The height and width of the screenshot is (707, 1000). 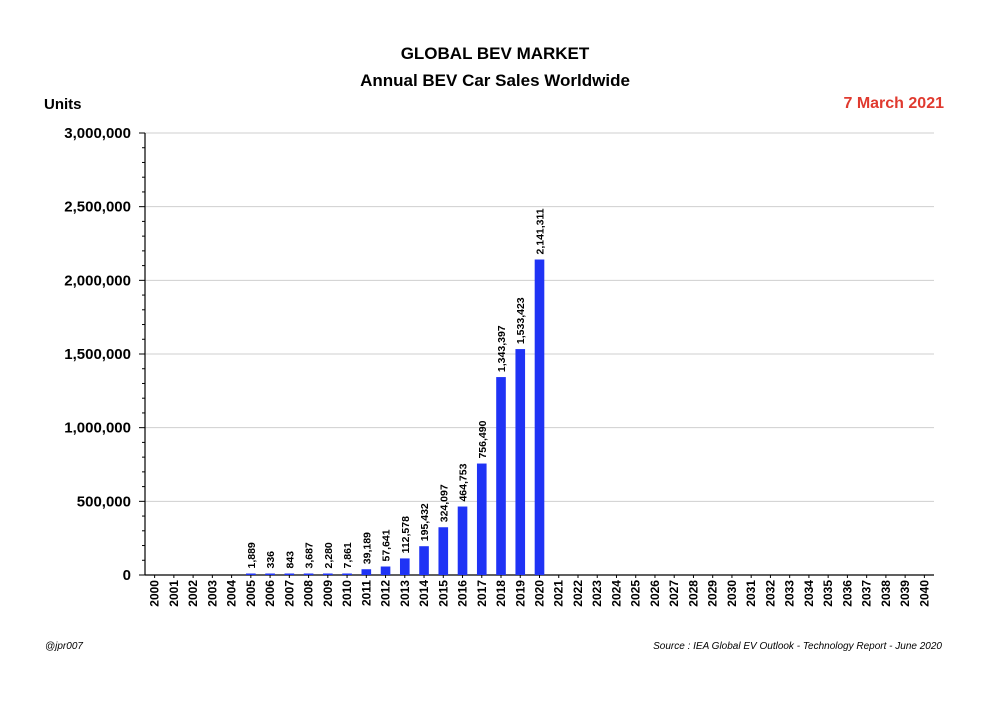 I want to click on x-tick-label: 2013, so click(x=405, y=593).